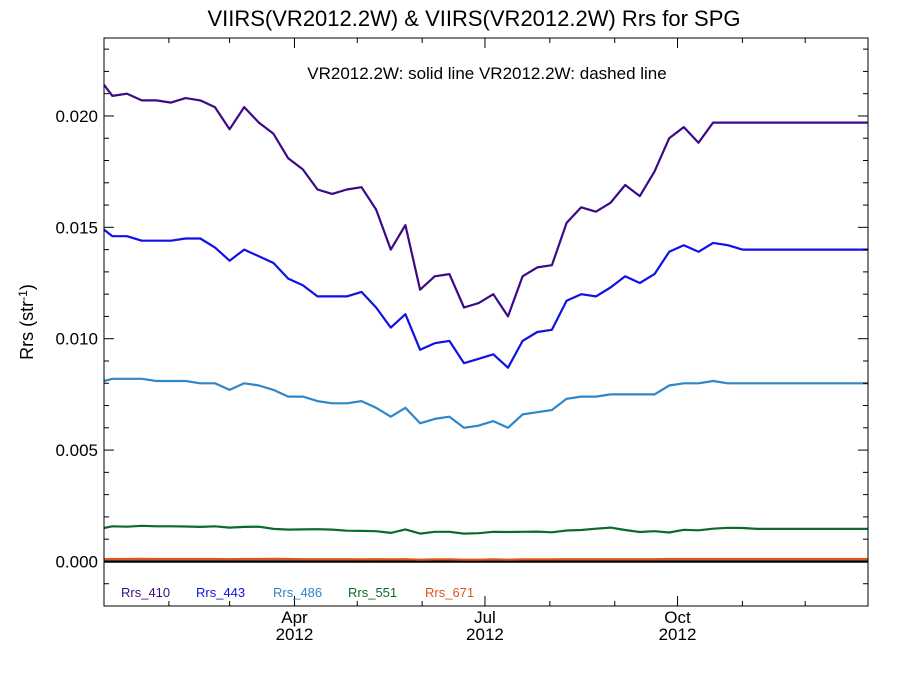 Image resolution: width=900 pixels, height=675 pixels. What do you see at coordinates (677, 617) in the screenshot?
I see `x-tick-label-month: Oct` at bounding box center [677, 617].